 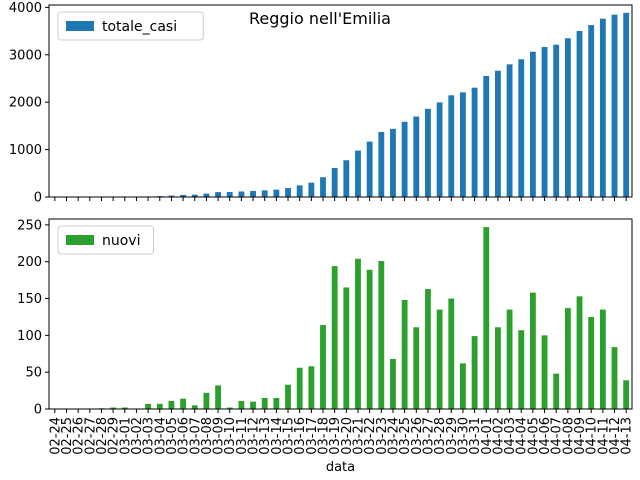 What do you see at coordinates (510, 436) in the screenshot?
I see `x-tick-label: 04-03` at bounding box center [510, 436].